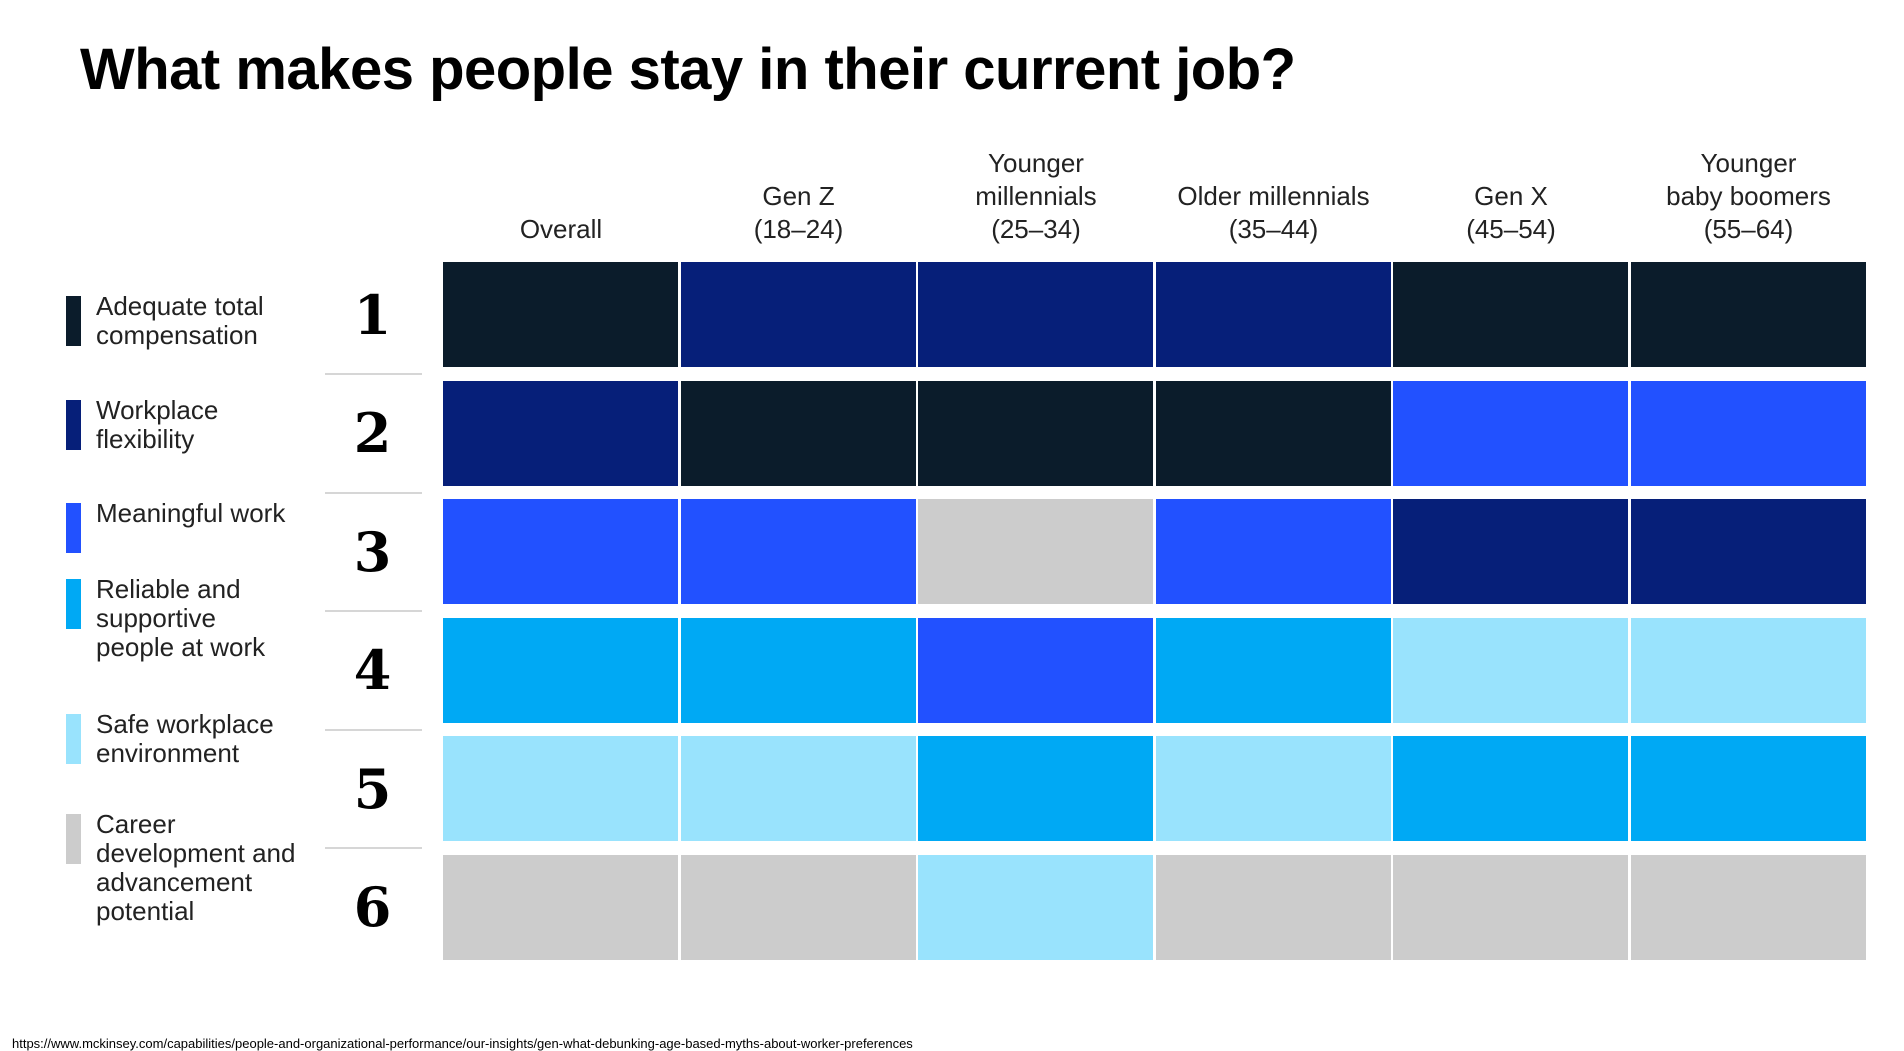  What do you see at coordinates (157, 424) in the screenshot?
I see `legend-label: Workplace flexibility` at bounding box center [157, 424].